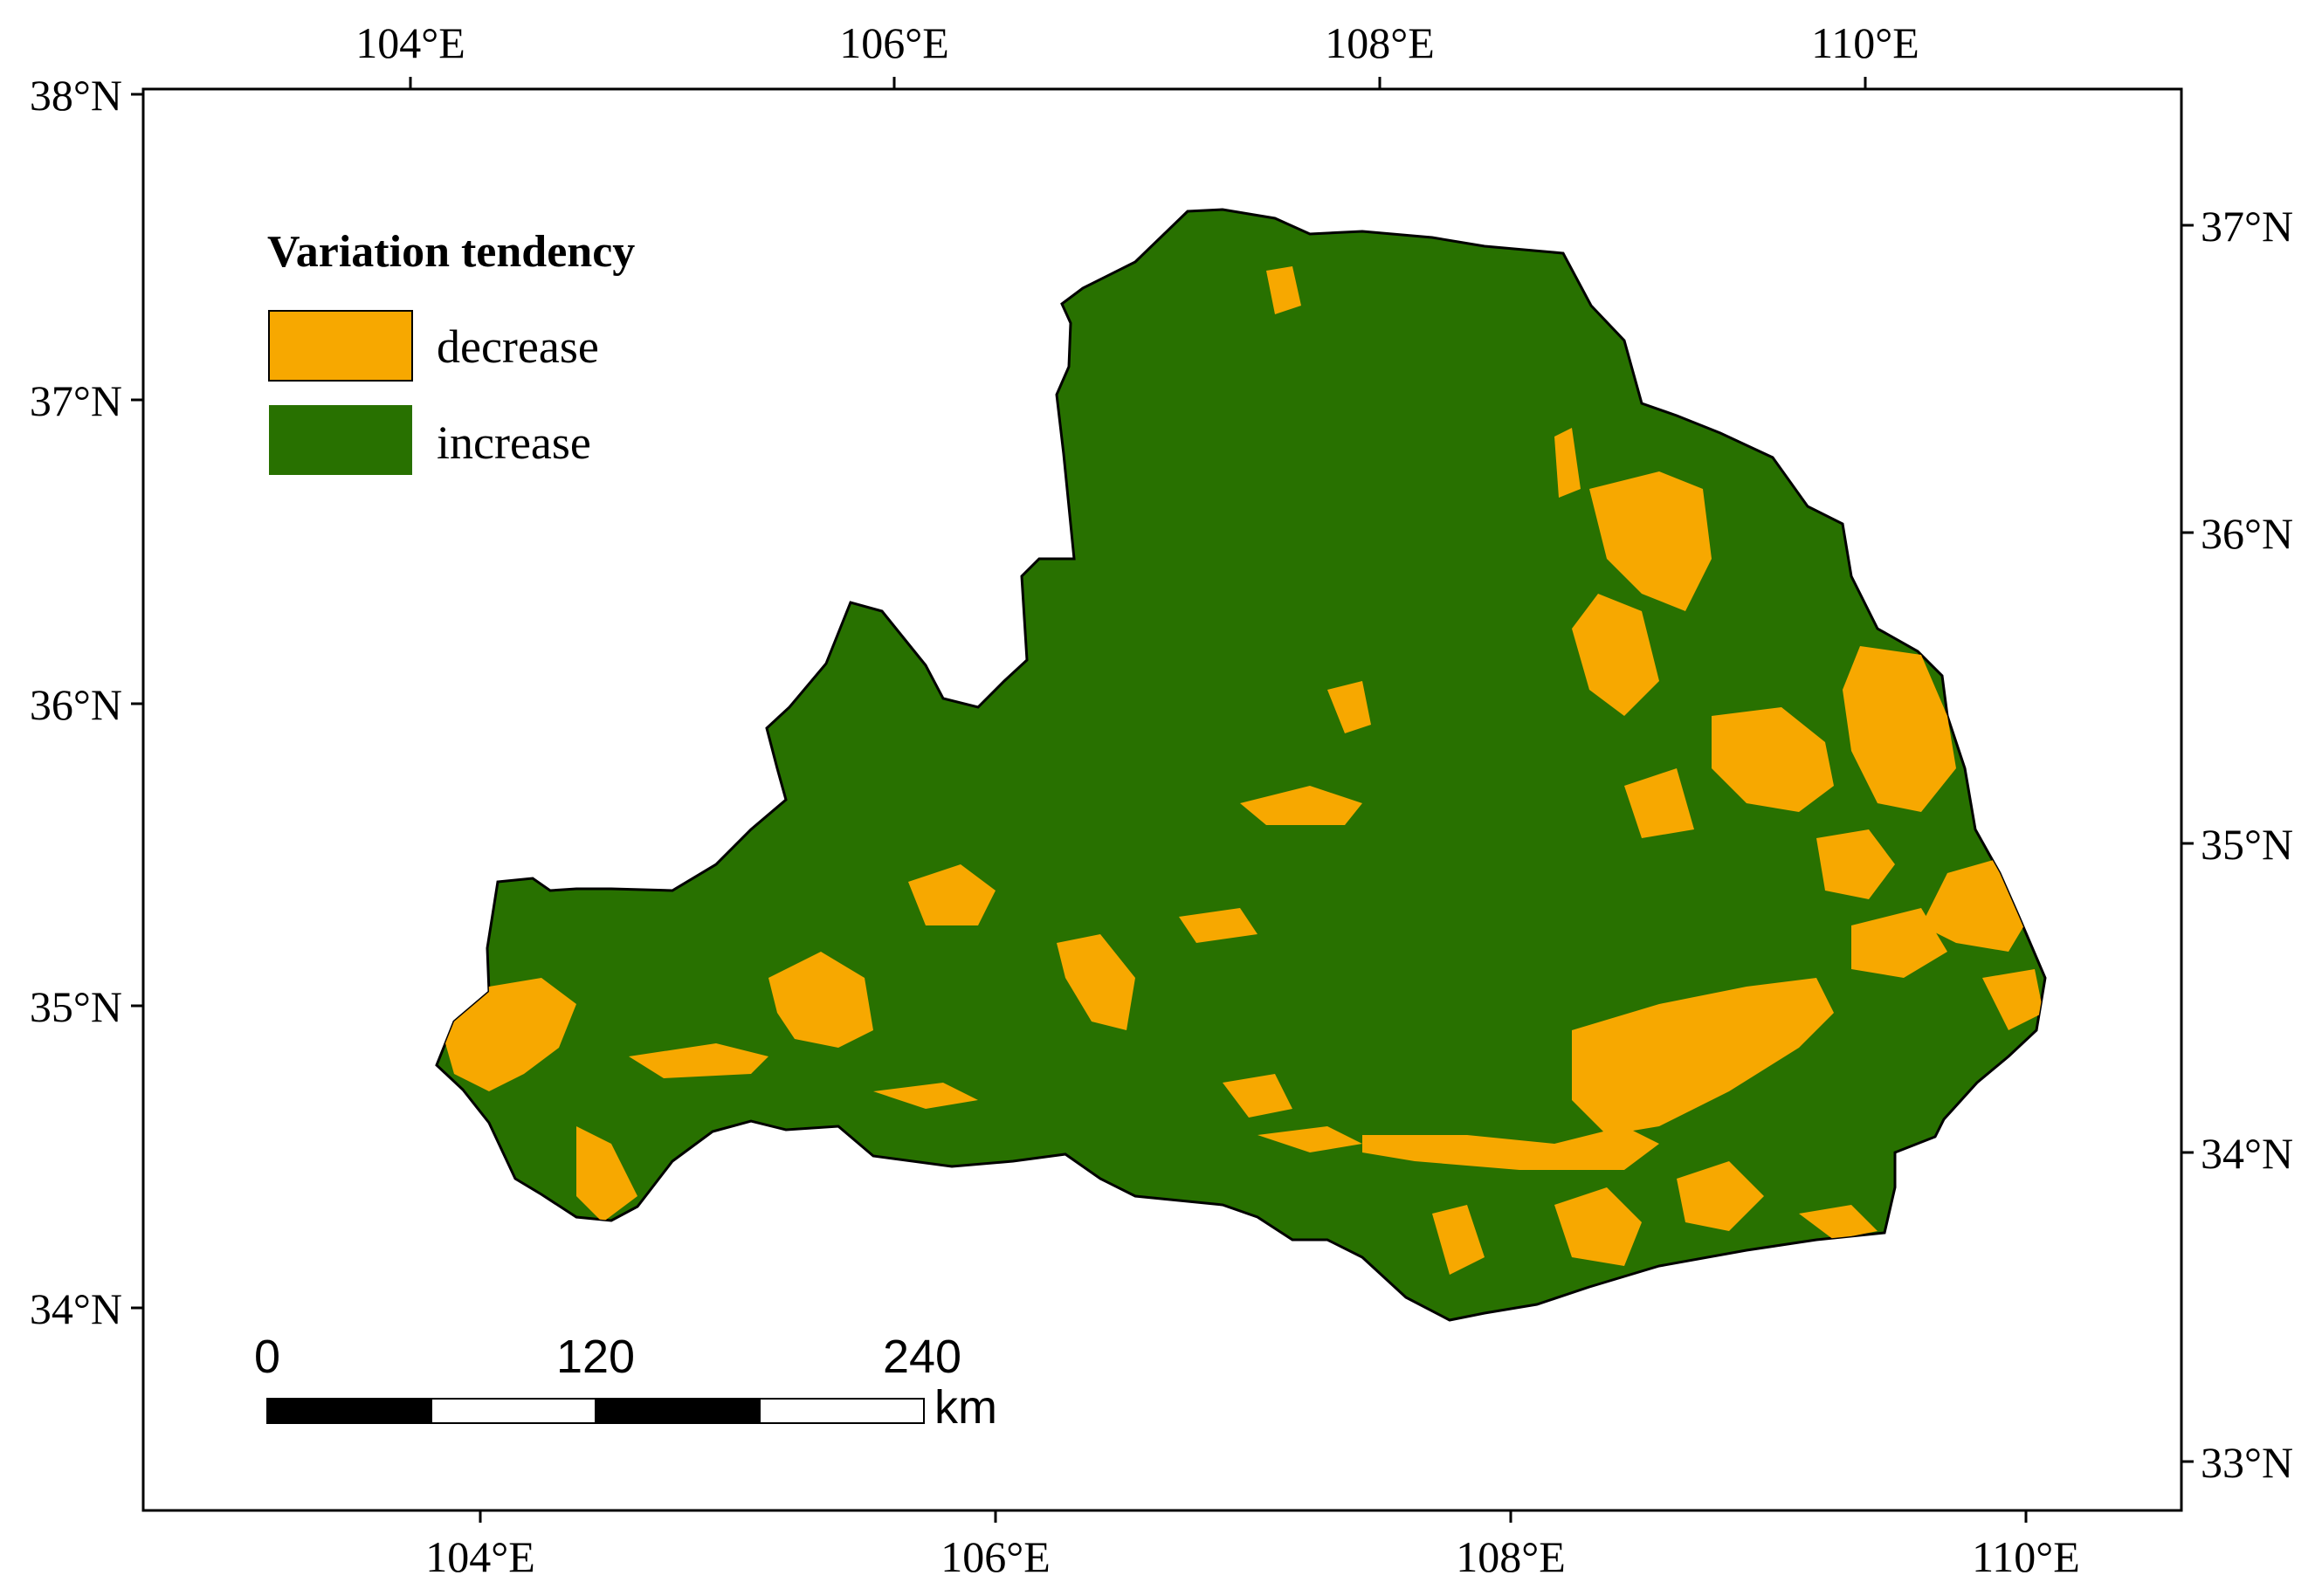  I want to click on right-axis-label: 35°N, so click(2247, 845).